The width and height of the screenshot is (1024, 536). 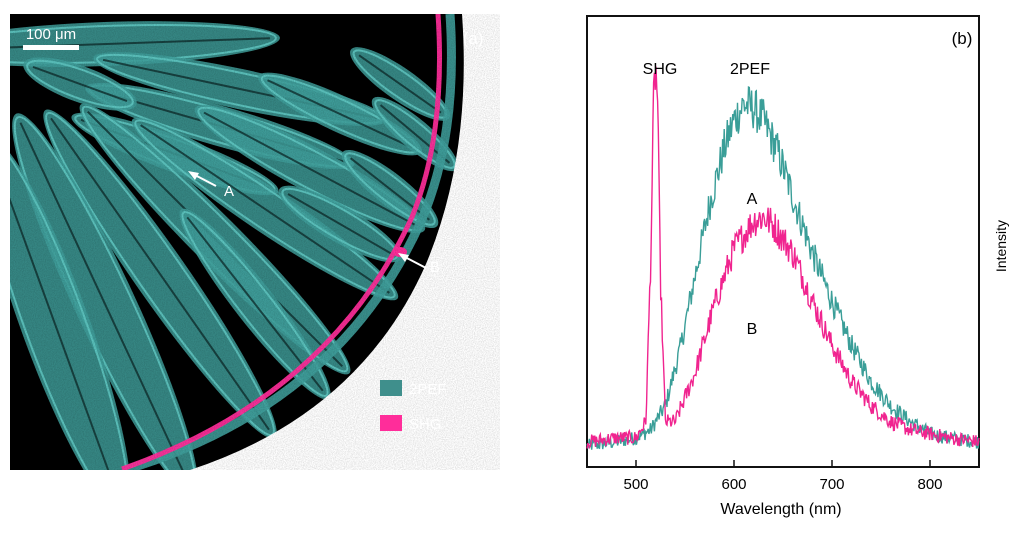 What do you see at coordinates (193, 175) in the screenshot?
I see `marker-a-arrowhead` at bounding box center [193, 175].